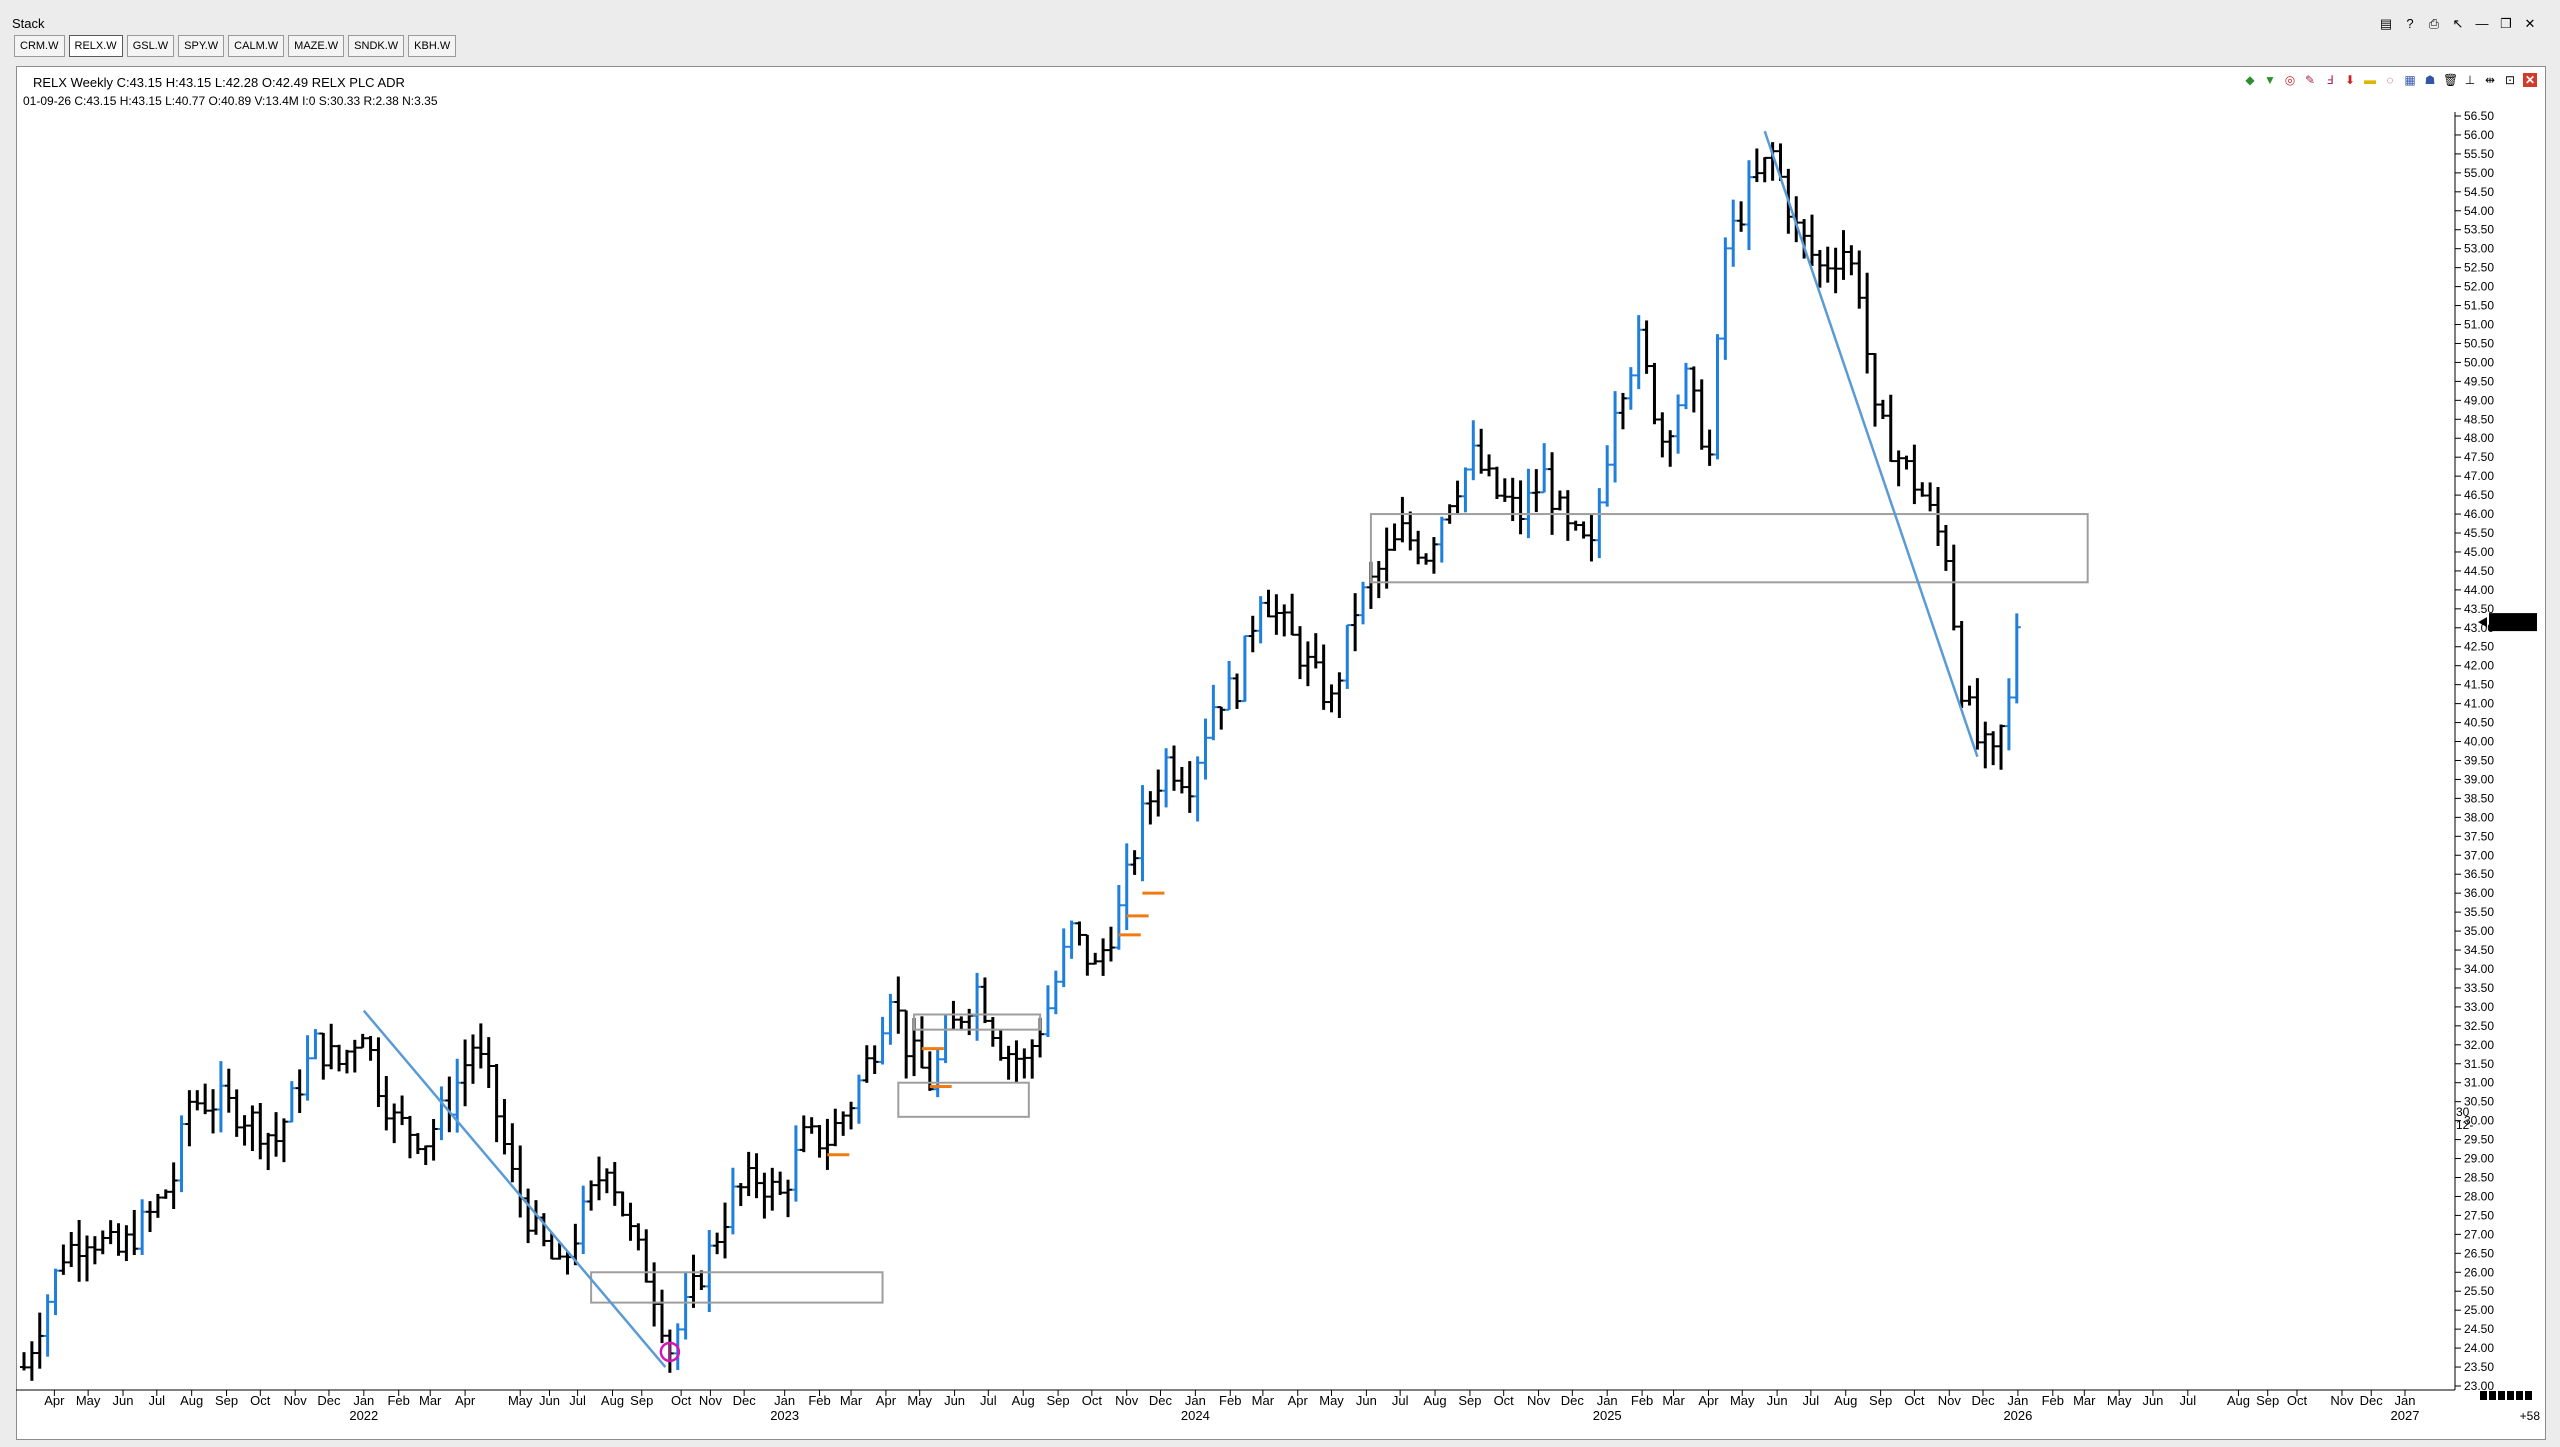 The image size is (2560, 1447). I want to click on price-tick-label: 54.00, so click(2479, 211).